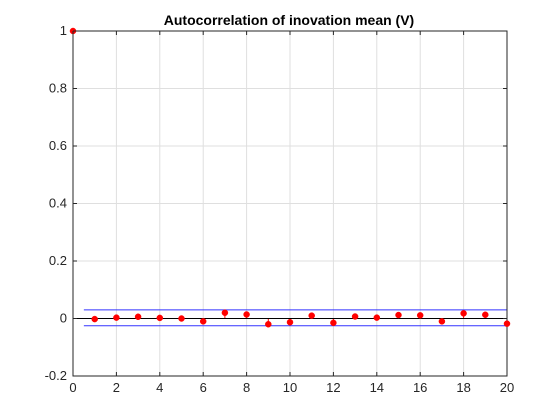 The width and height of the screenshot is (560, 420). What do you see at coordinates (289, 20) in the screenshot?
I see `chart-title: Autocorrelation of inovation mean (V)` at bounding box center [289, 20].